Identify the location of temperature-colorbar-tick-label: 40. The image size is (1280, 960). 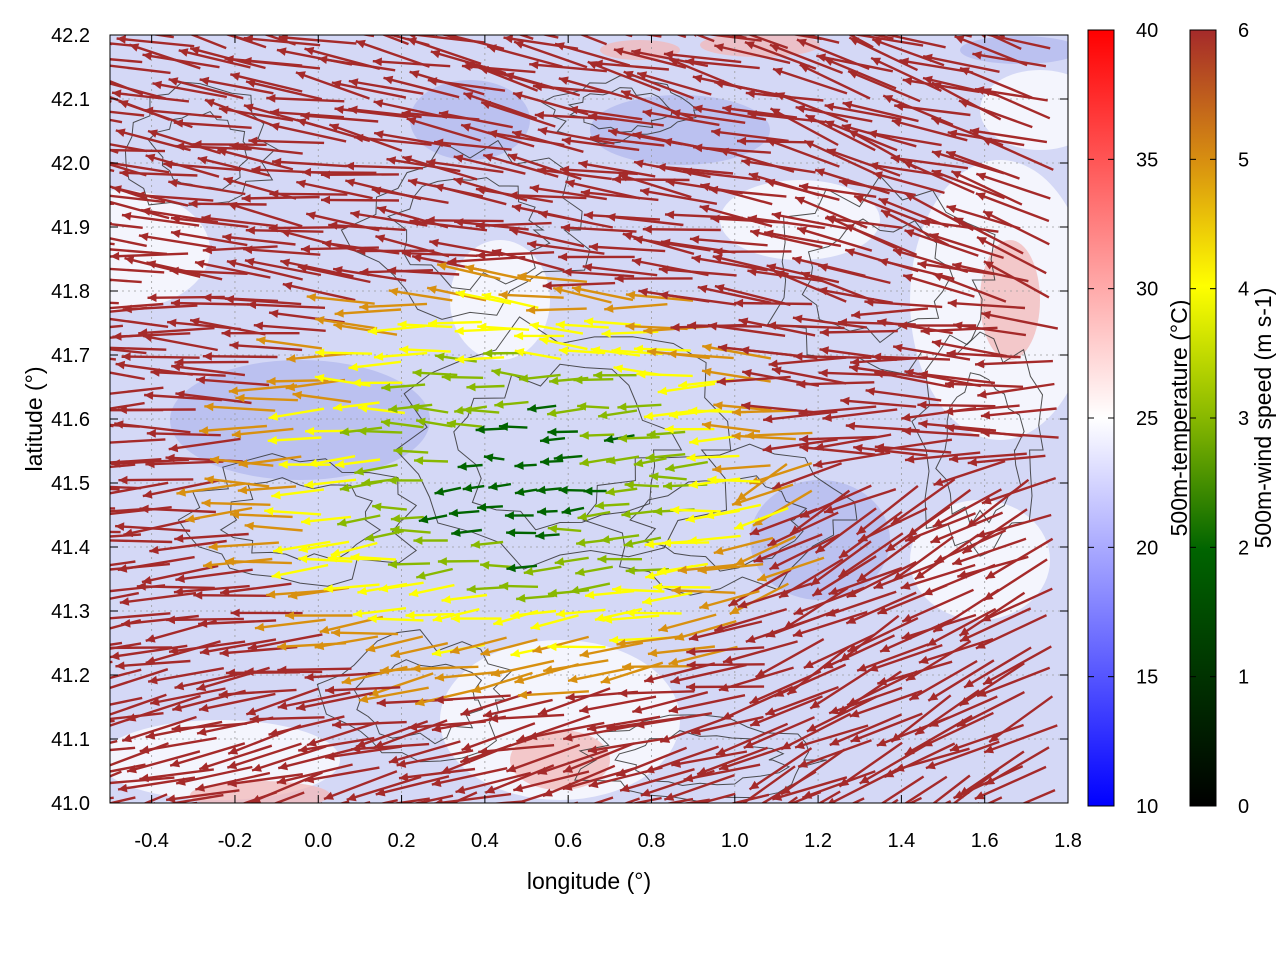
(1147, 31).